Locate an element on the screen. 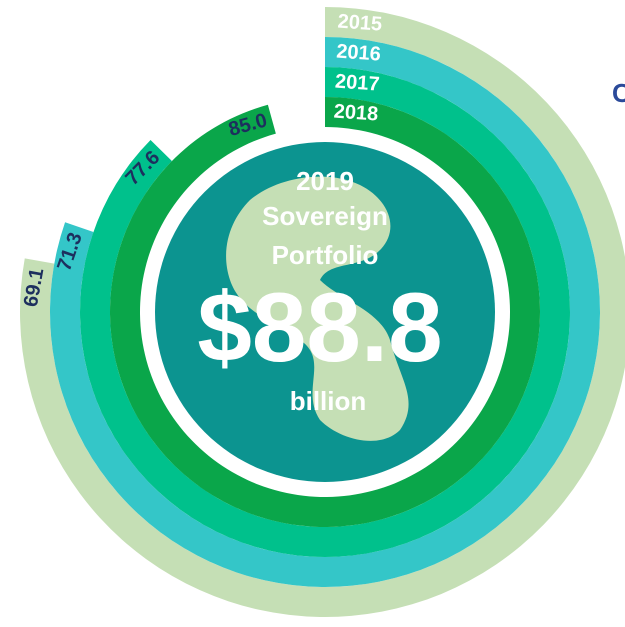 Image resolution: width=625 pixels, height=627 pixels. globe-land is located at coordinates (317, 308).